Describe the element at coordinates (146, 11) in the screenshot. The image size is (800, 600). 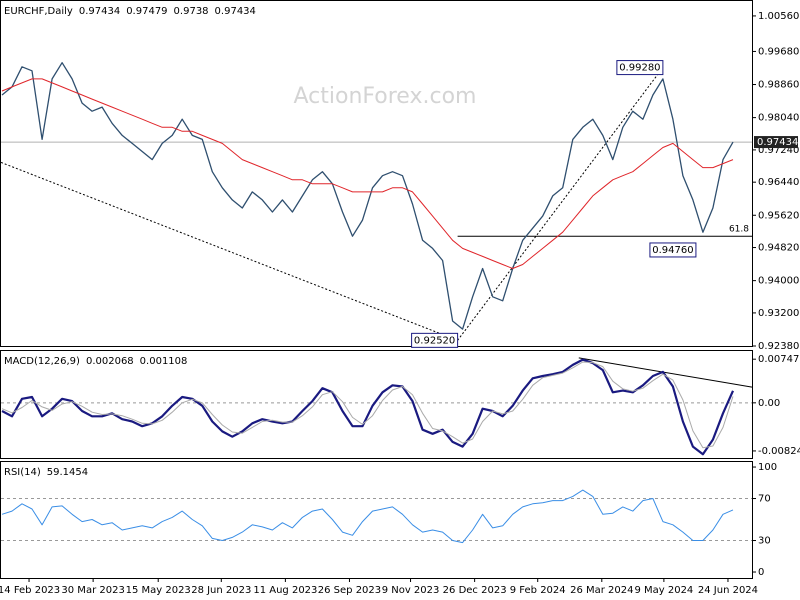
I see `header-text: 0.97479` at that location.